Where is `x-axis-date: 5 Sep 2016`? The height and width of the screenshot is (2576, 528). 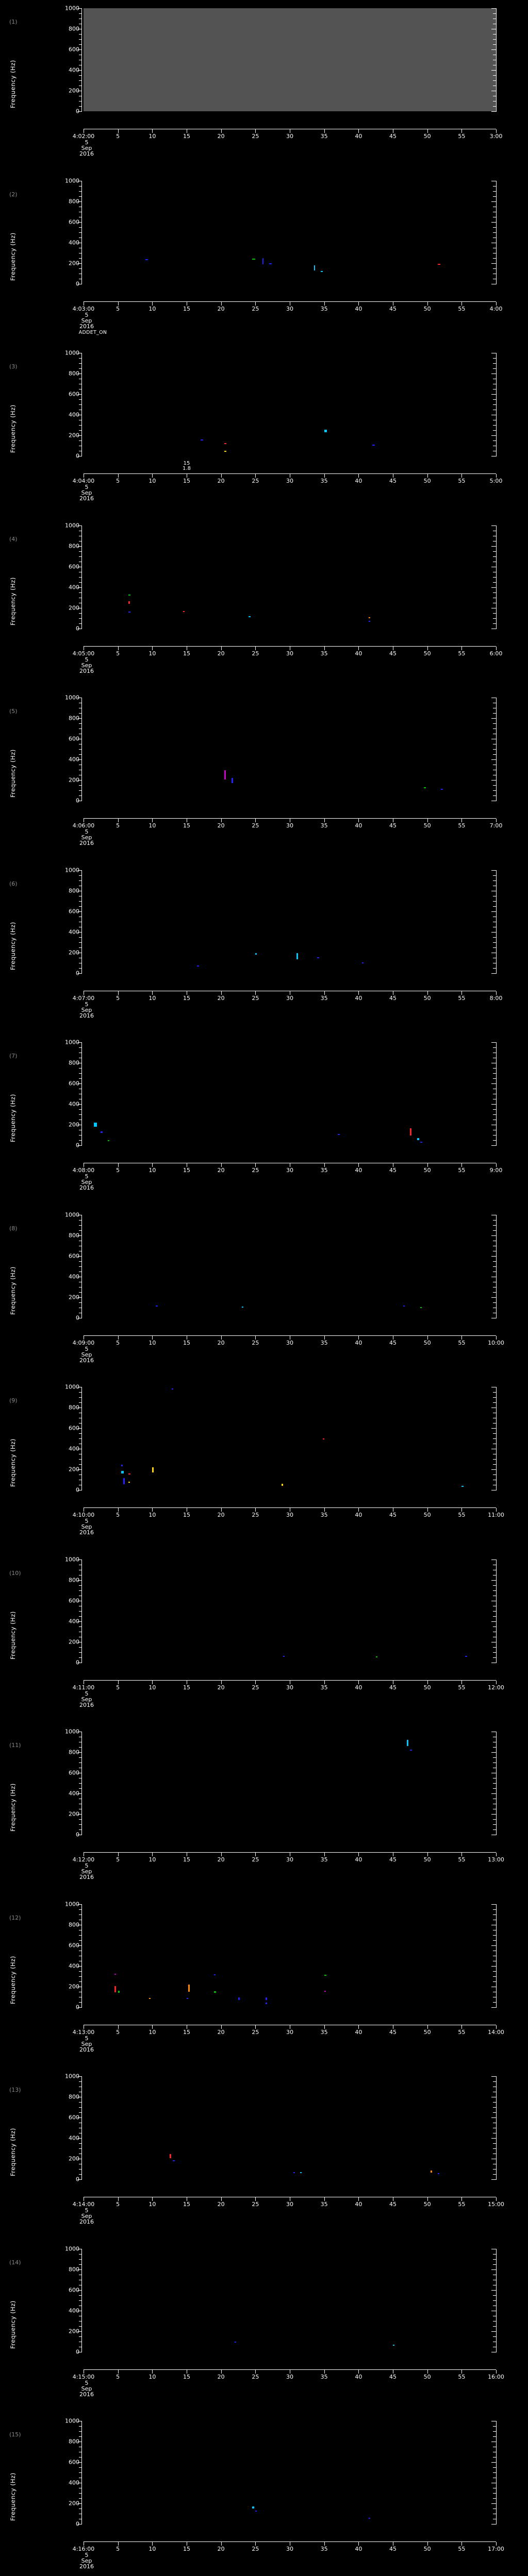 x-axis-date: 5 Sep 2016 is located at coordinates (86, 148).